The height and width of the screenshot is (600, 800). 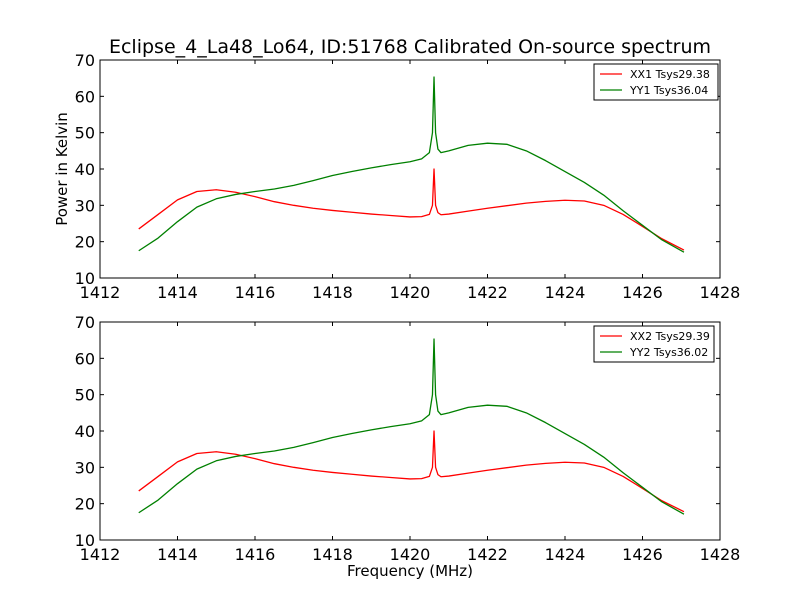 I want to click on legend-label: YY2 Tsys36.02, so click(x=668, y=352).